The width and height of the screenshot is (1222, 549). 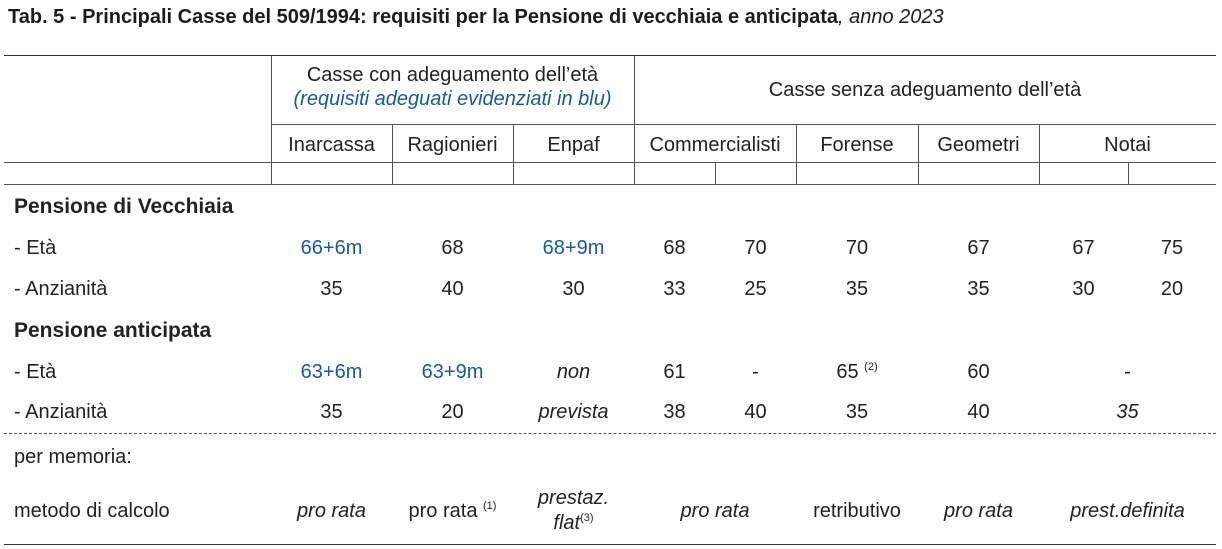 What do you see at coordinates (35, 372) in the screenshot?
I see `row-label-anticipata-eta: - Età` at bounding box center [35, 372].